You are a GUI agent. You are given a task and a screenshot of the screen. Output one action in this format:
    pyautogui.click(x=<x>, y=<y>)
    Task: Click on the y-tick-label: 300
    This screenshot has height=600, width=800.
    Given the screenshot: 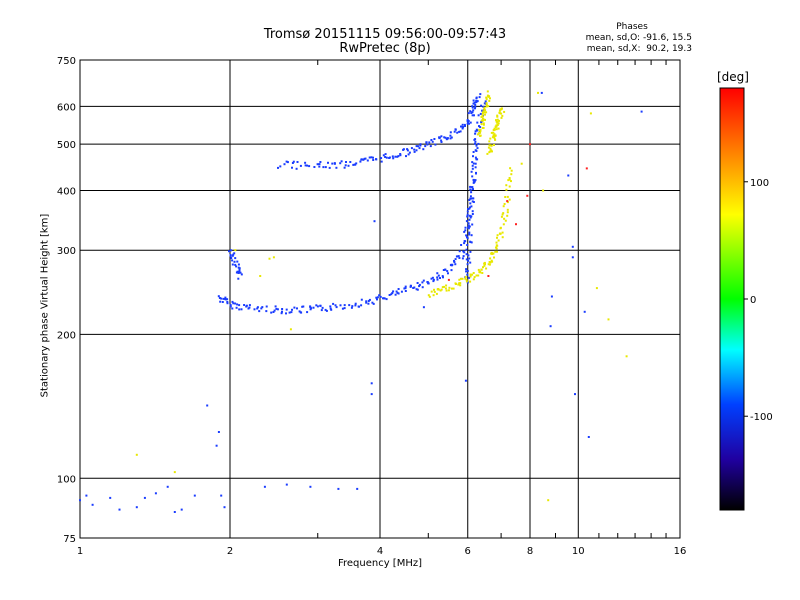 What is the action you would take?
    pyautogui.click(x=66, y=251)
    